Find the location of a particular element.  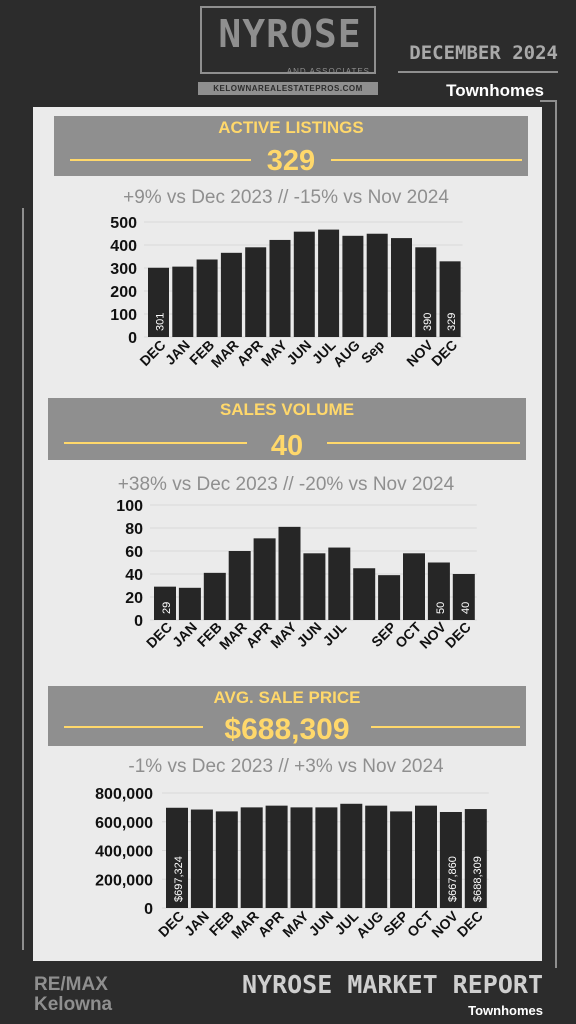

bar-data-label: 301 is located at coordinates (161, 322).